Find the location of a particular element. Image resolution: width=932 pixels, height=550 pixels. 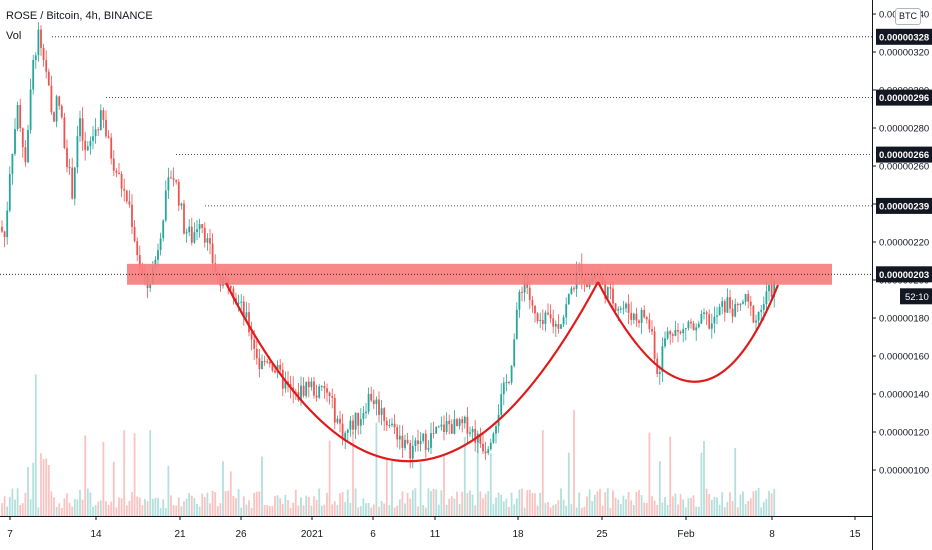

resistance-zone-layer is located at coordinates (479, 274).